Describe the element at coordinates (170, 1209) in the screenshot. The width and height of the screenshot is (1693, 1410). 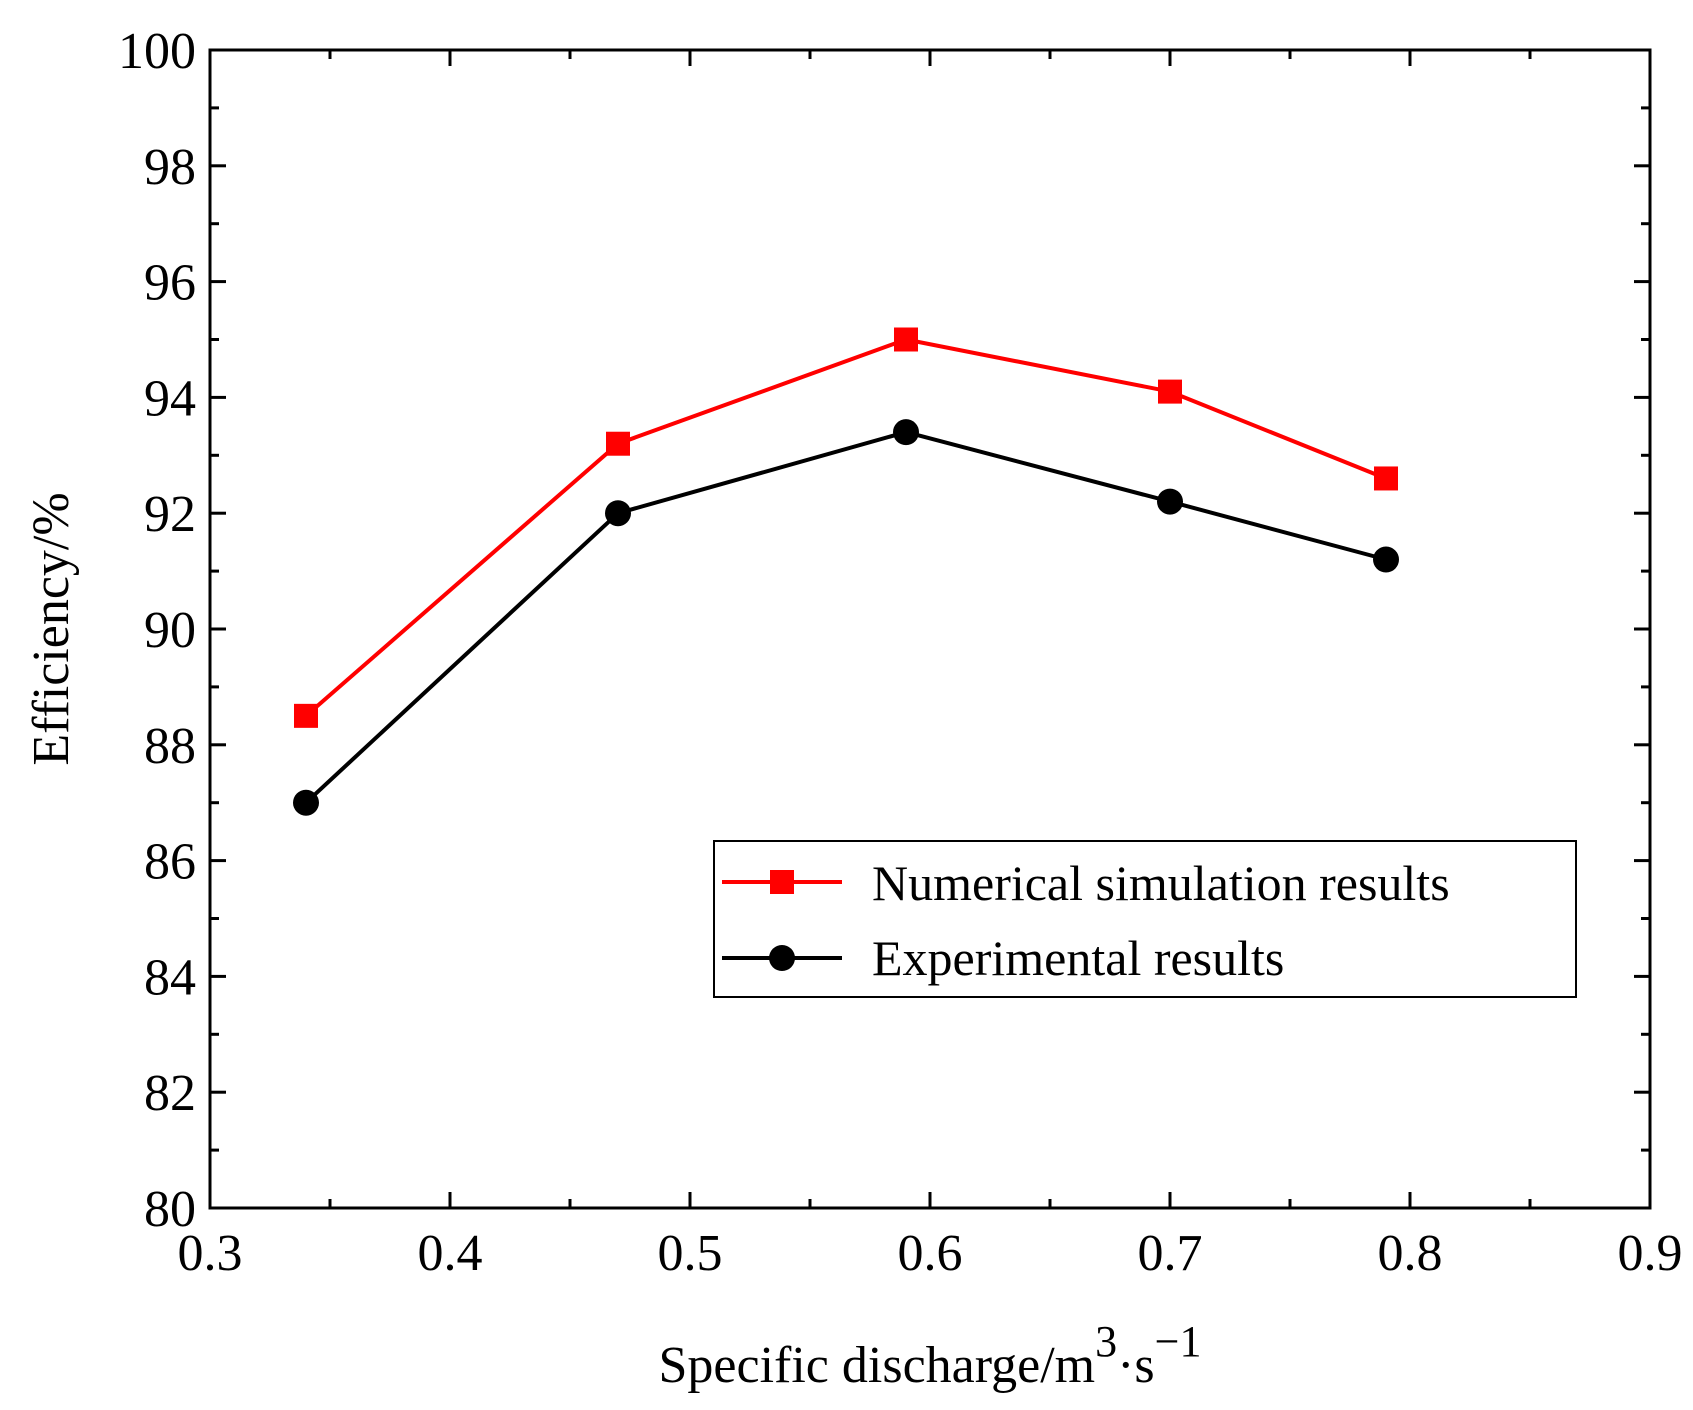
I see `y-tick-label: 80` at that location.